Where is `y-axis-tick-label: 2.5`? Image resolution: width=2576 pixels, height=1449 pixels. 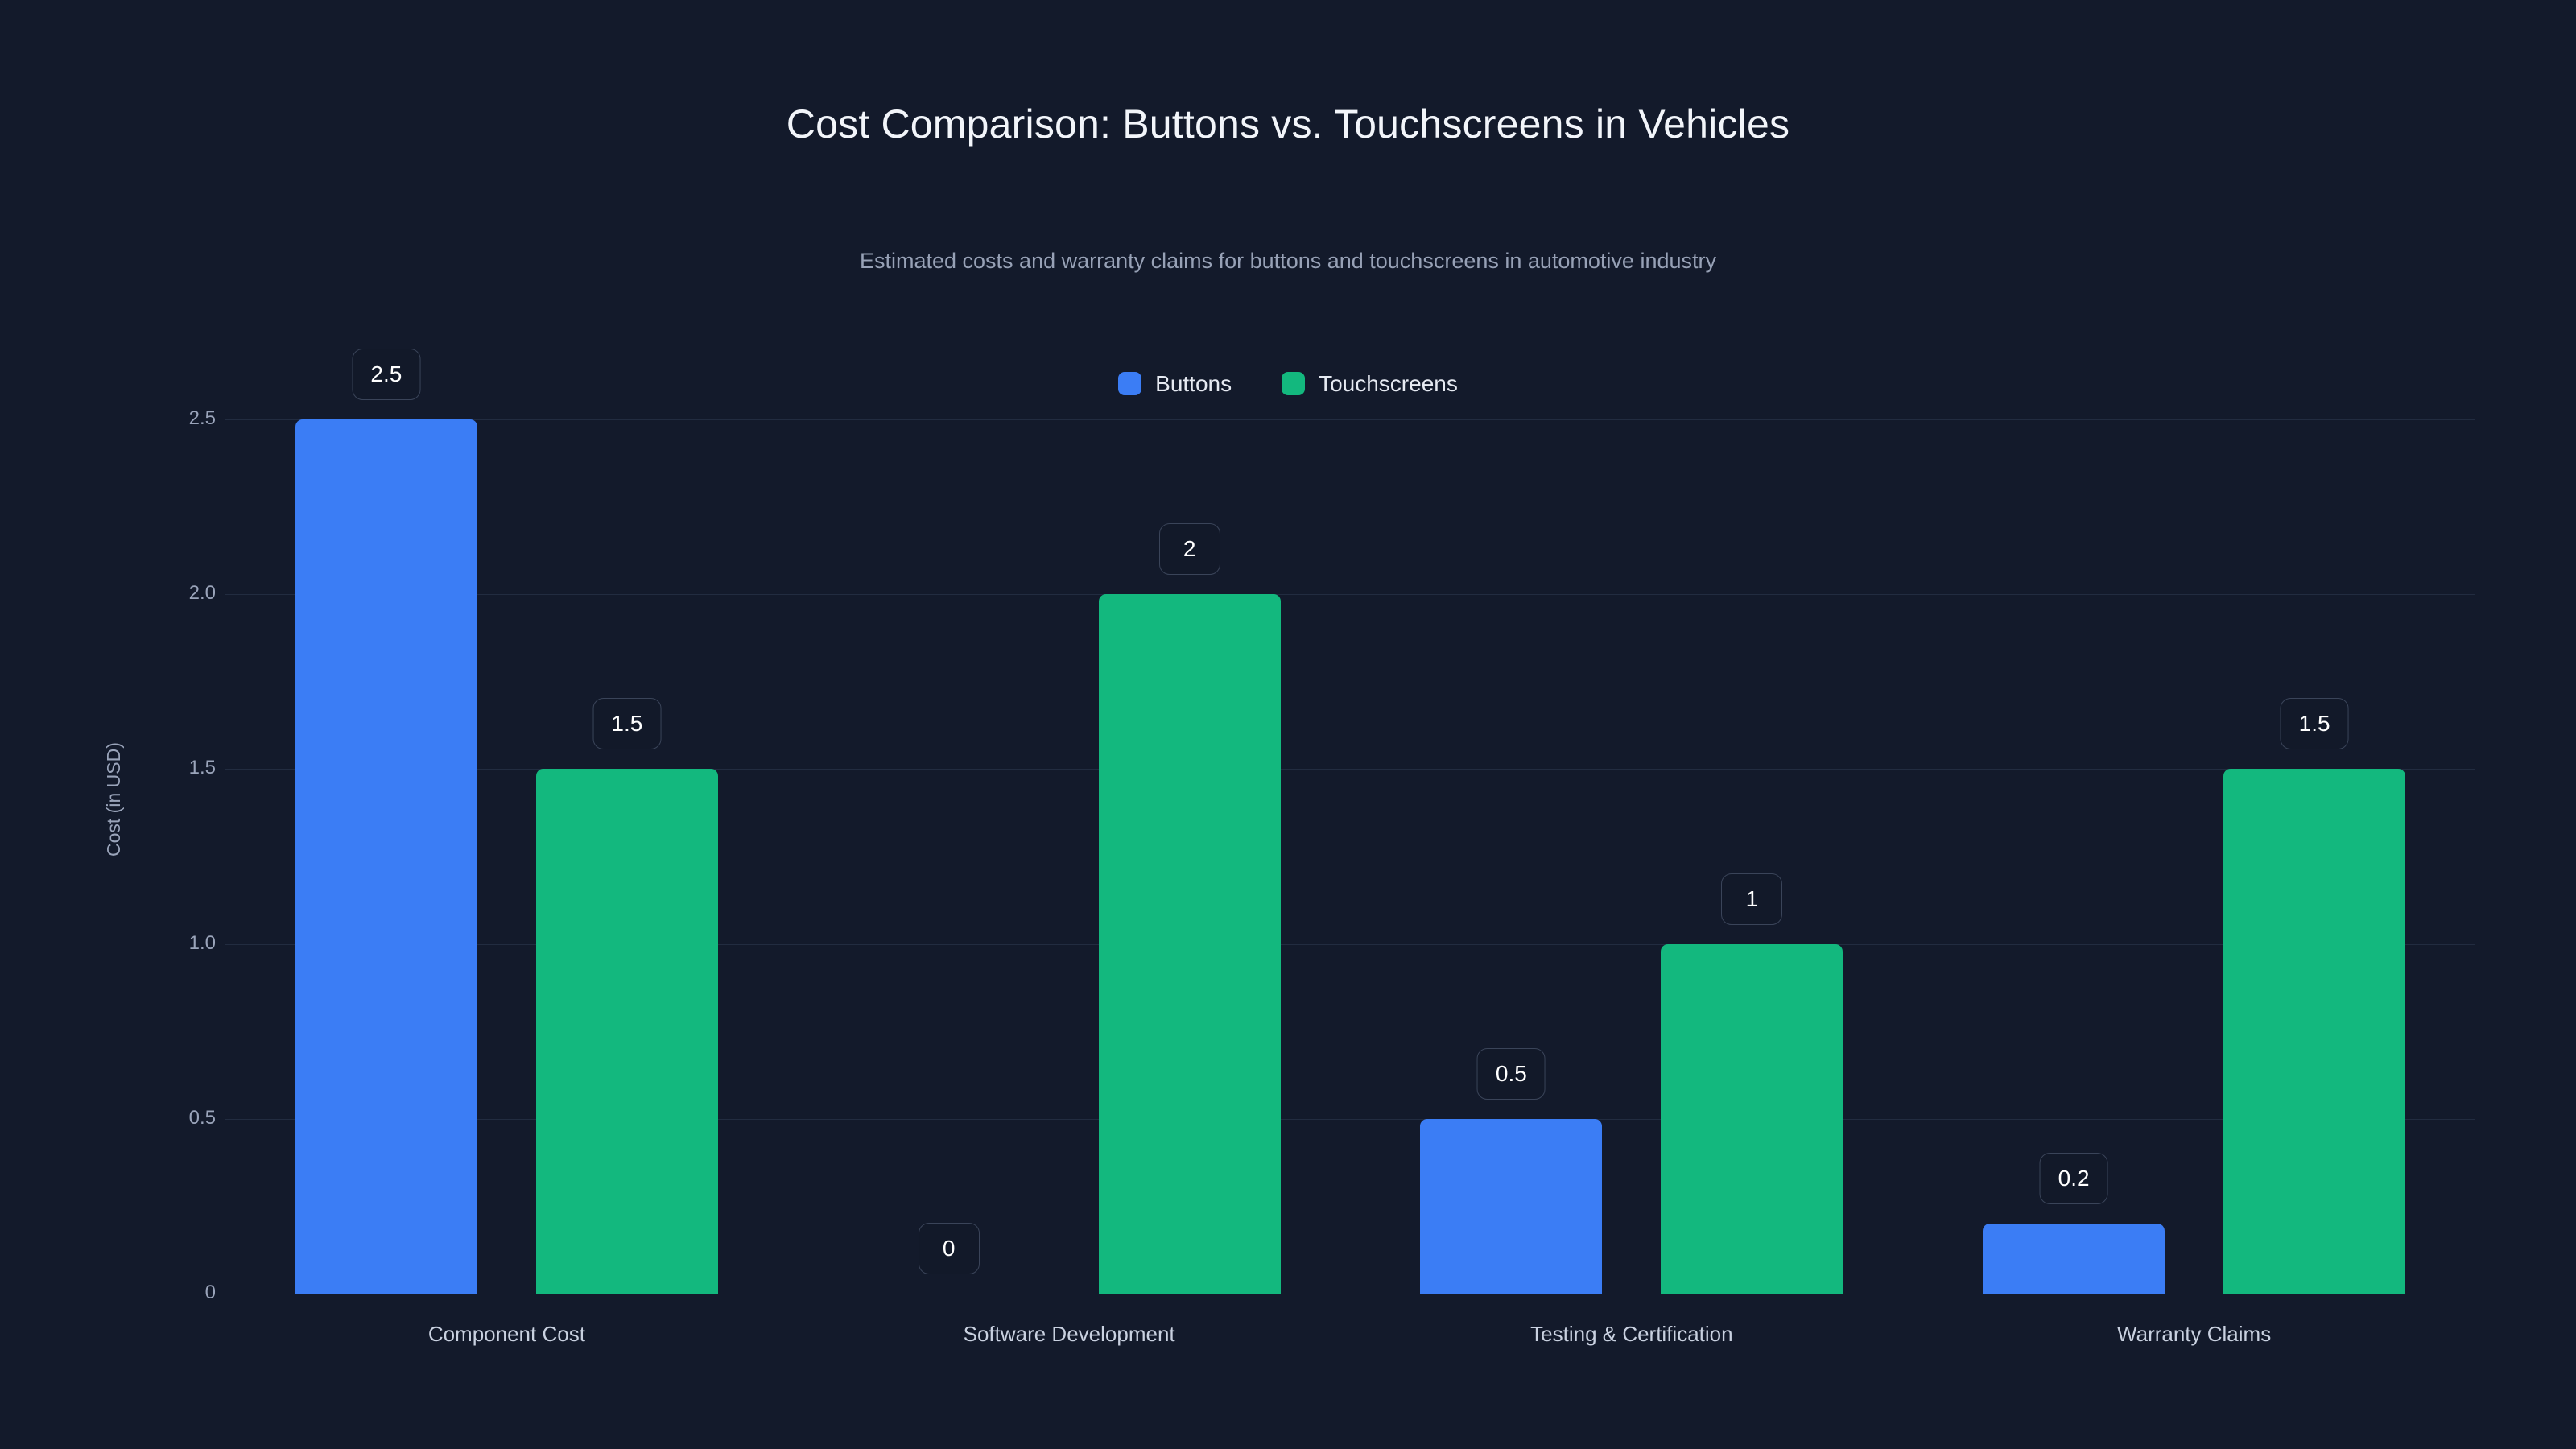
y-axis-tick-label: 2.5 is located at coordinates (202, 418).